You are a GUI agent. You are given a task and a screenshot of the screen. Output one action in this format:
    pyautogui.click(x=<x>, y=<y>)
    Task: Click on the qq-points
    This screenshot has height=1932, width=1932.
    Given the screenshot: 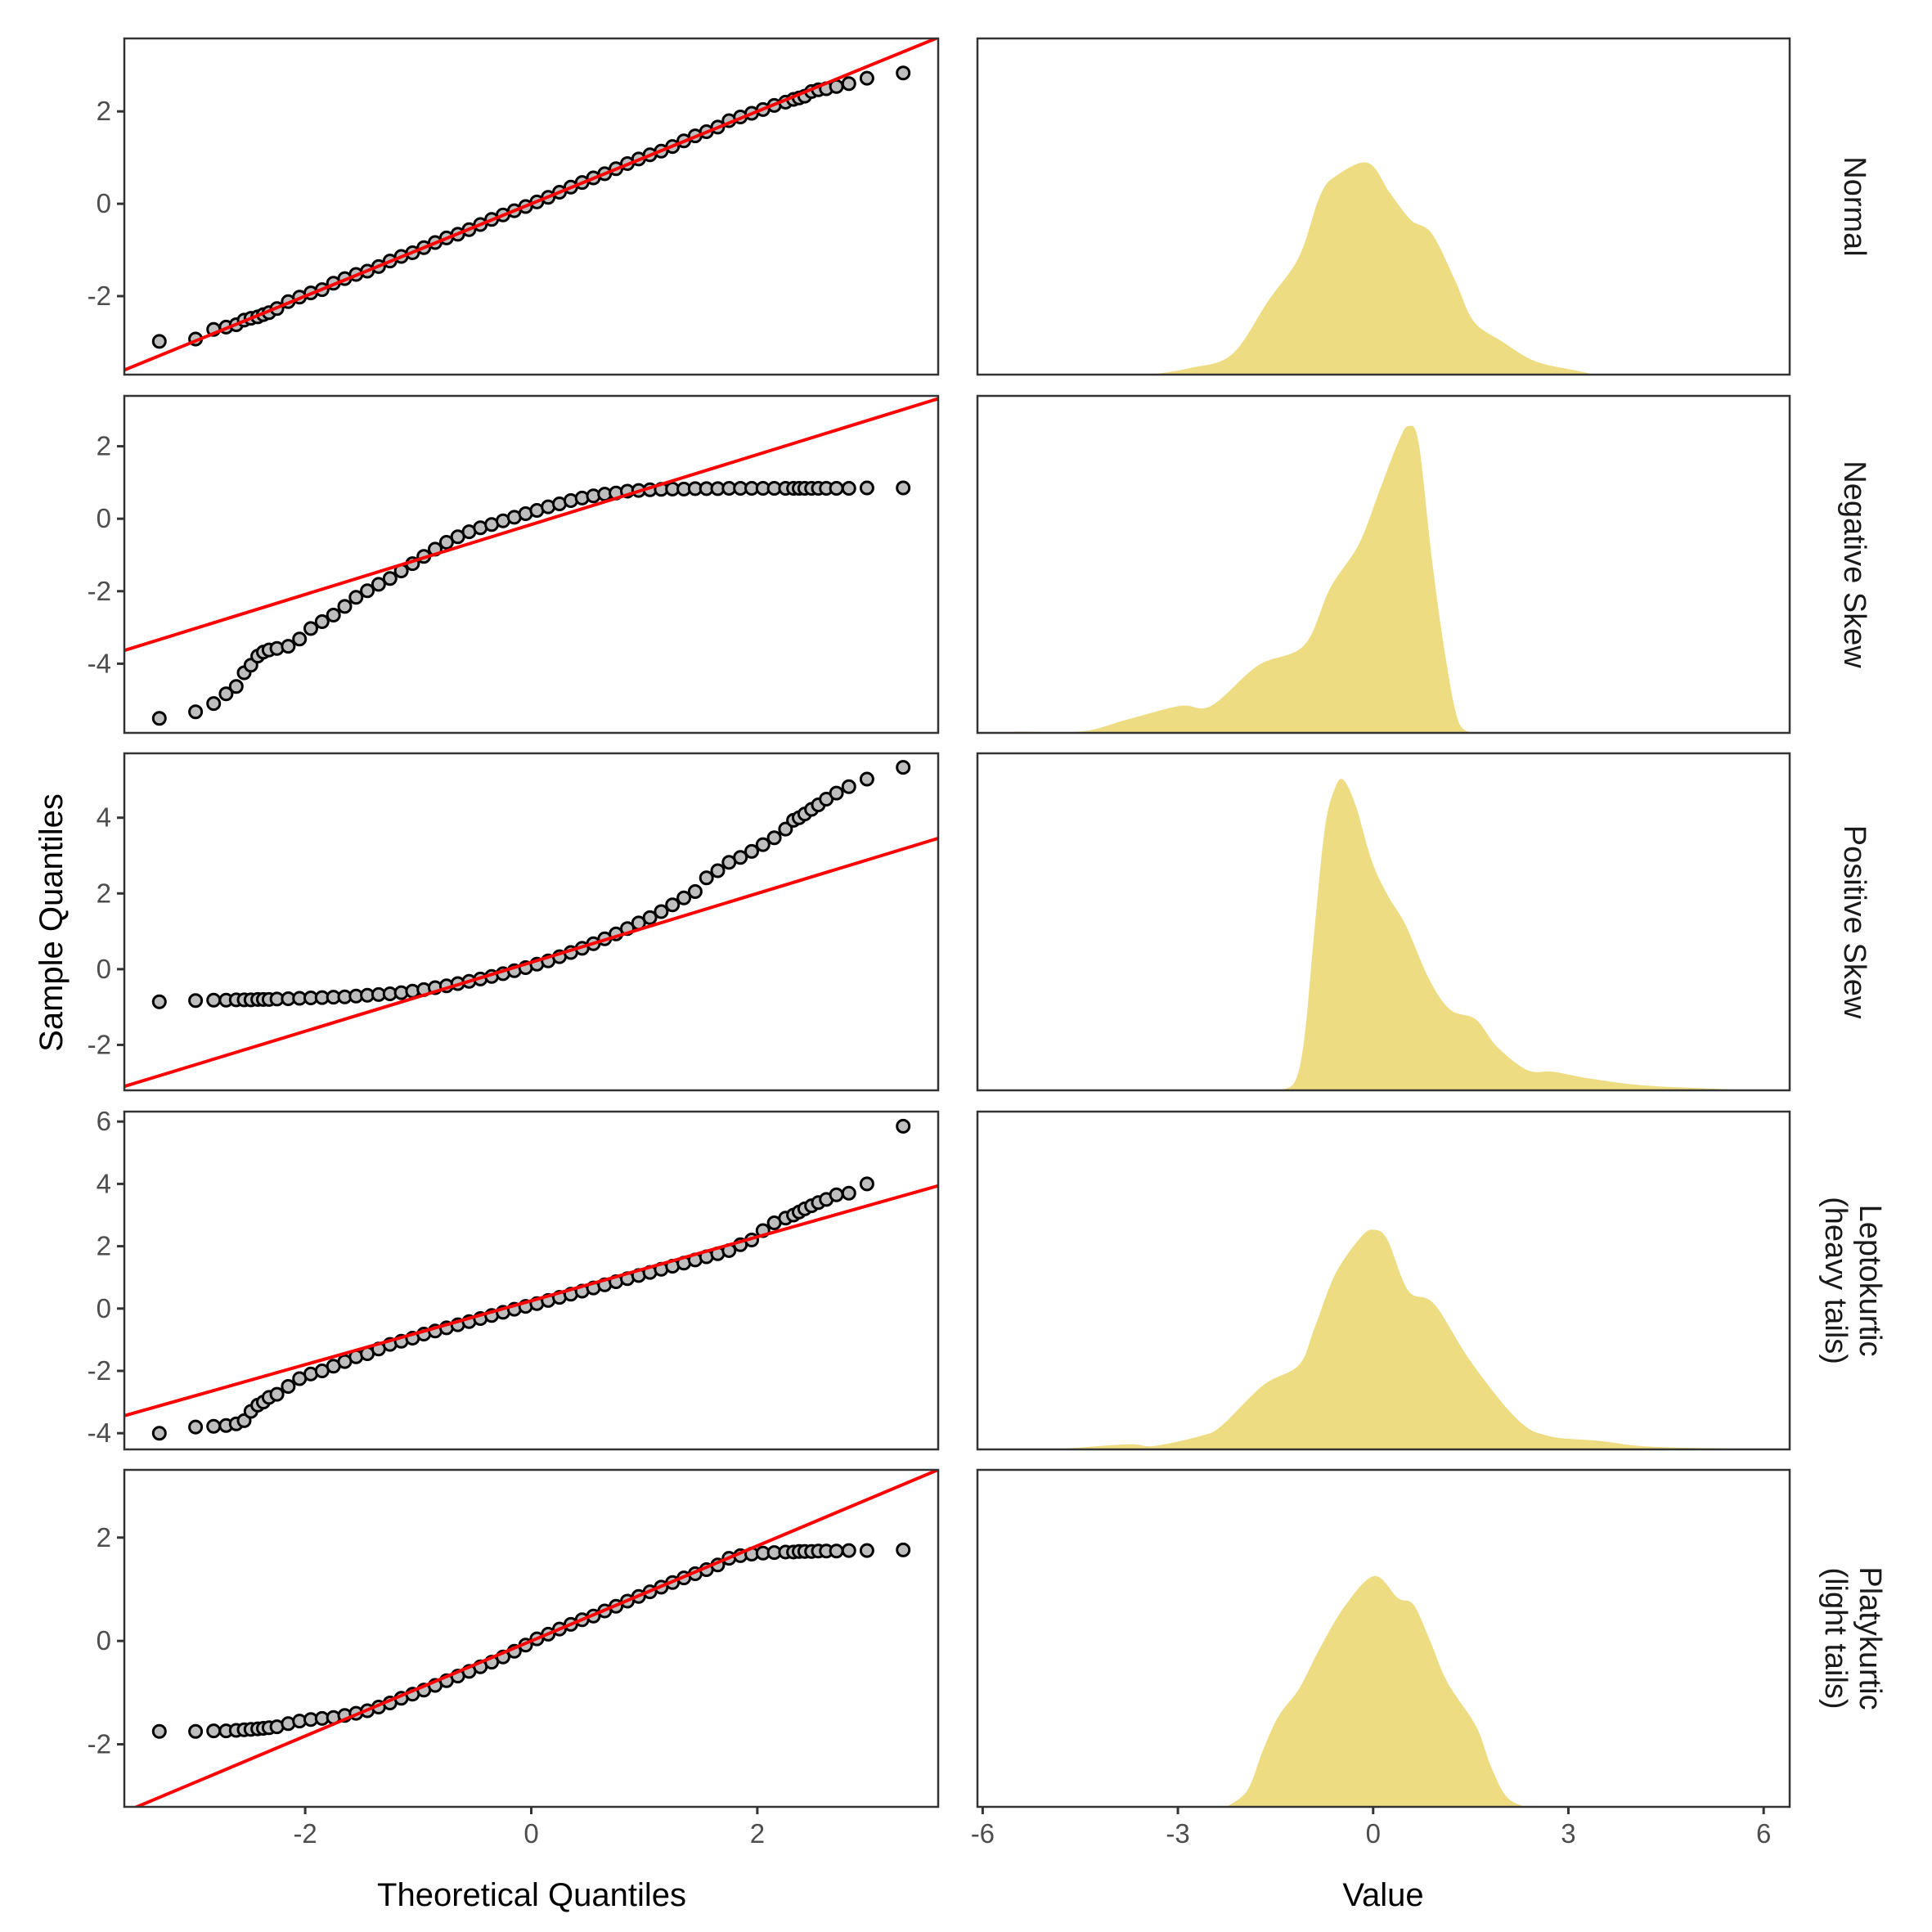 What is the action you would take?
    pyautogui.click(x=531, y=603)
    